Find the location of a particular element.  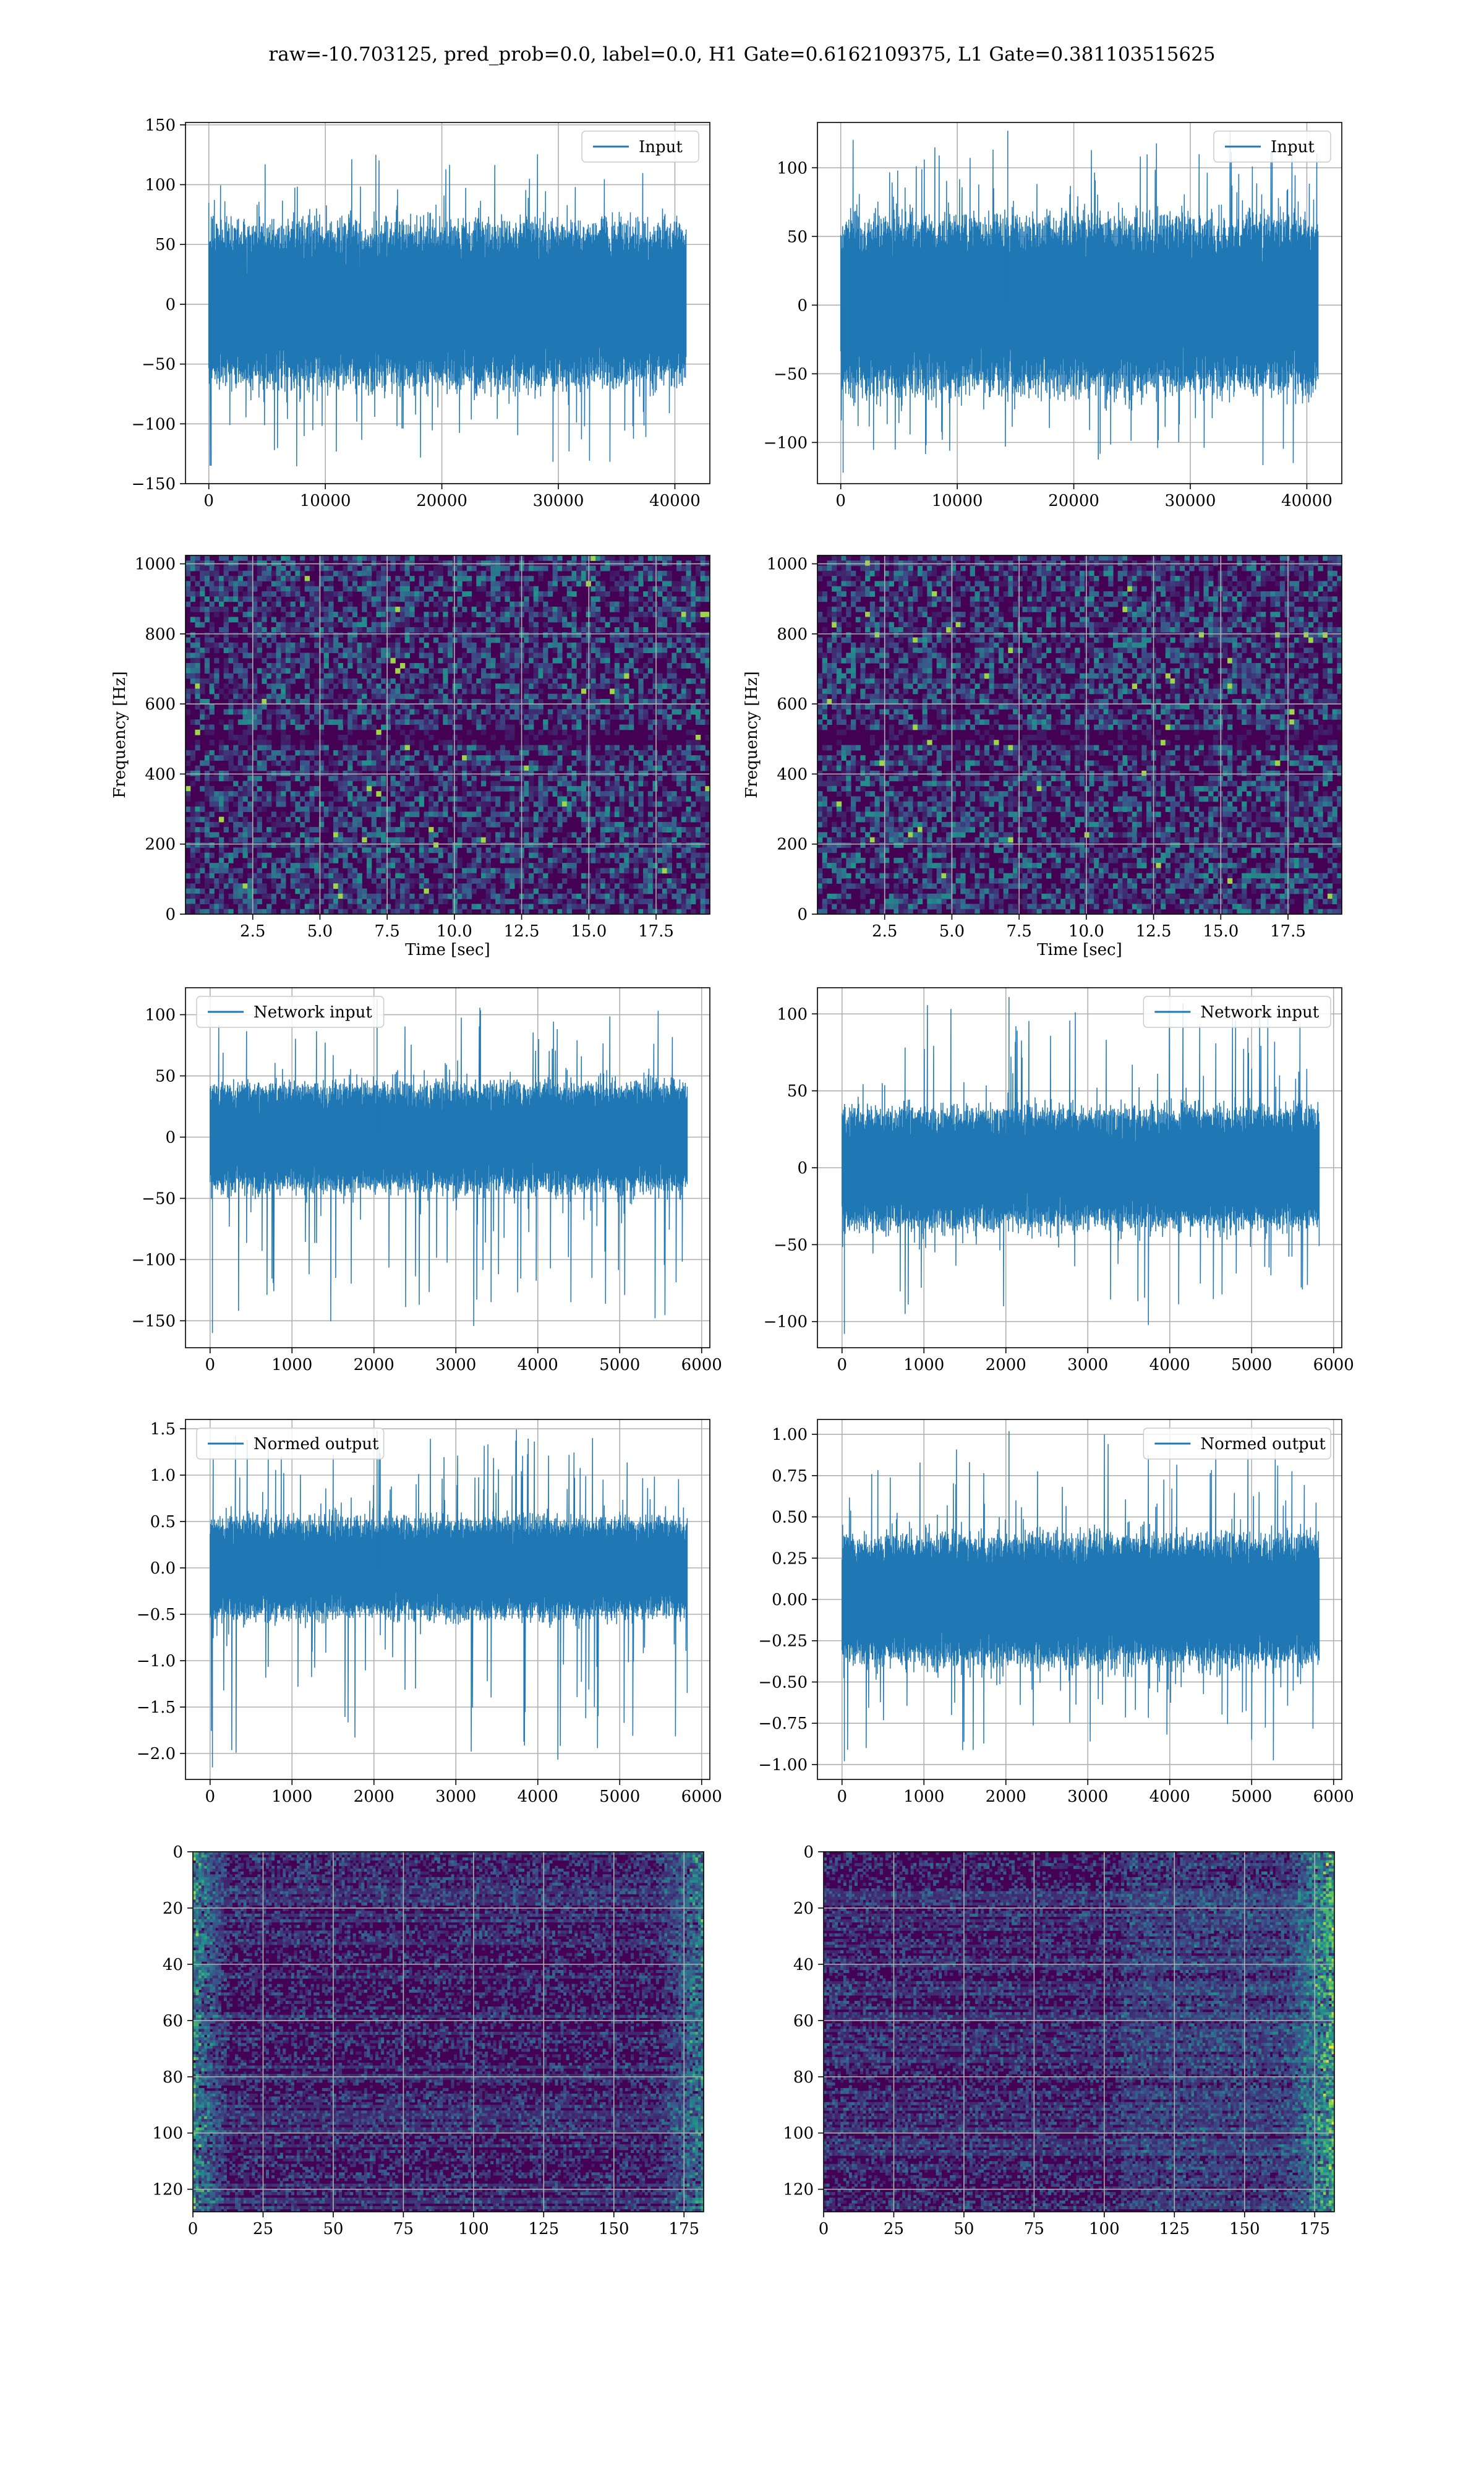

x-tick-label: 100 is located at coordinates (1104, 2229).